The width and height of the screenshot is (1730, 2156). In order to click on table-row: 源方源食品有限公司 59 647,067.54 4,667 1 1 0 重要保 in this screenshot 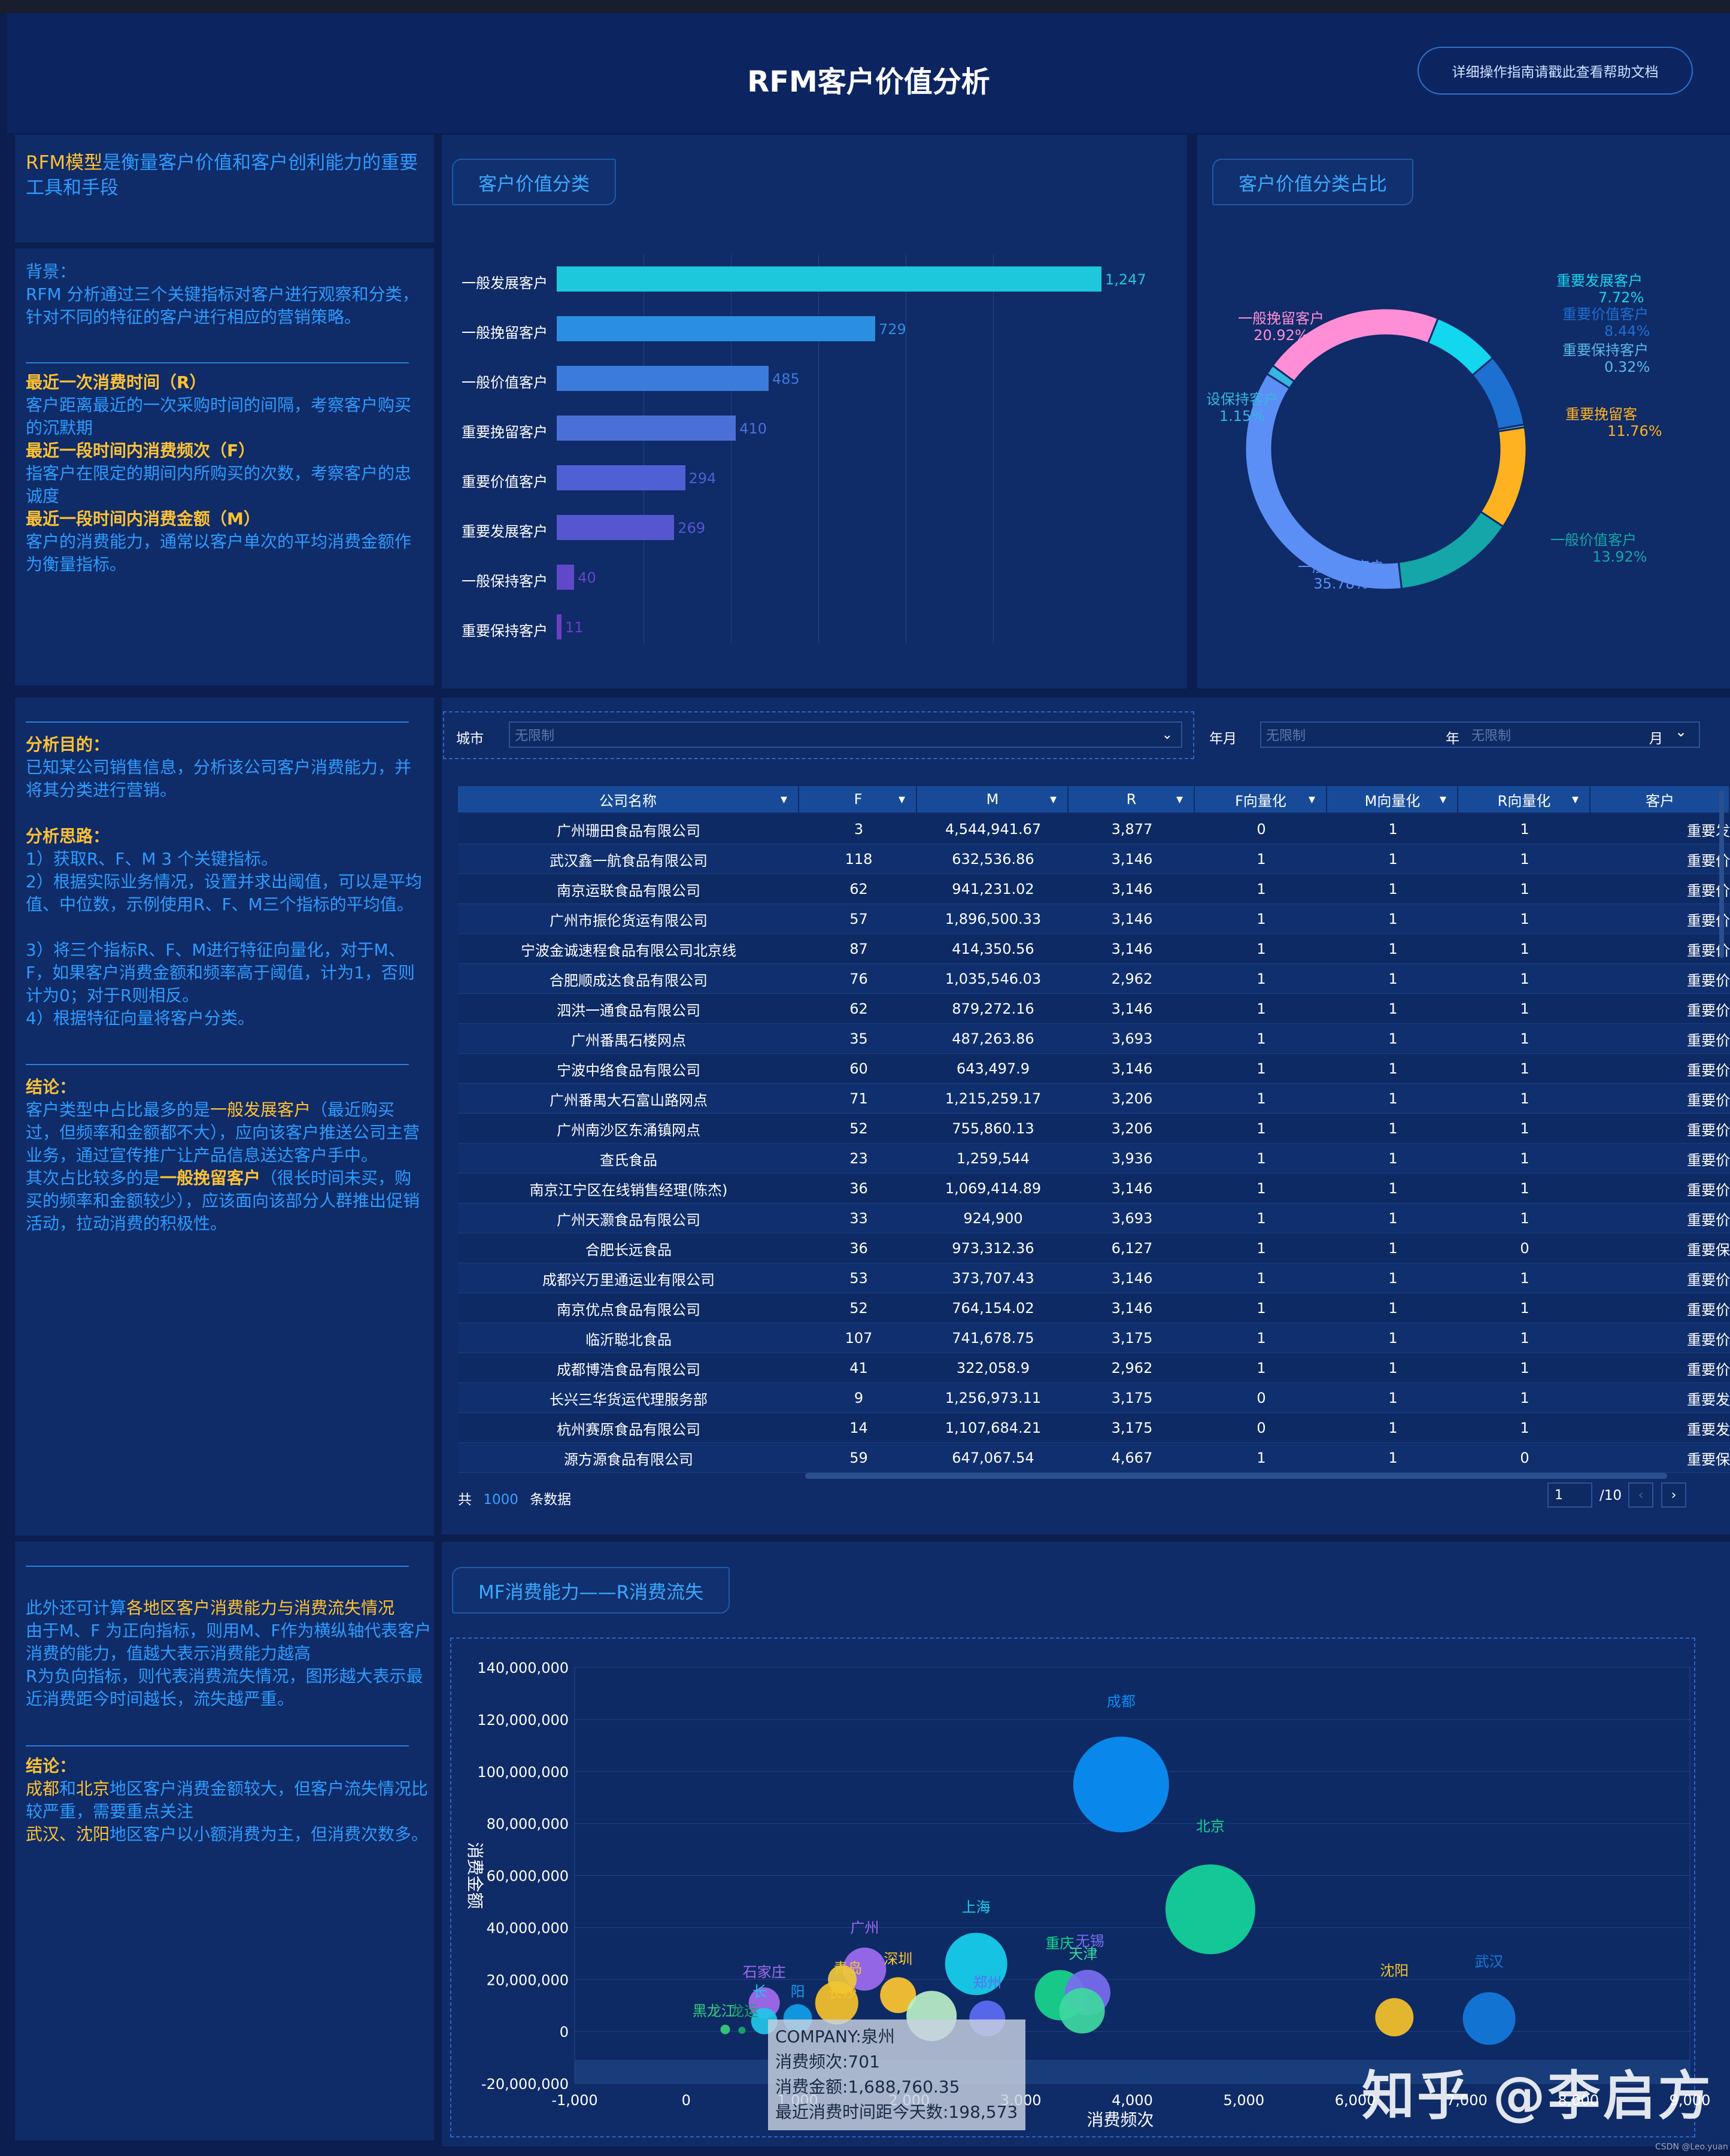, I will do `click(1094, 1458)`.